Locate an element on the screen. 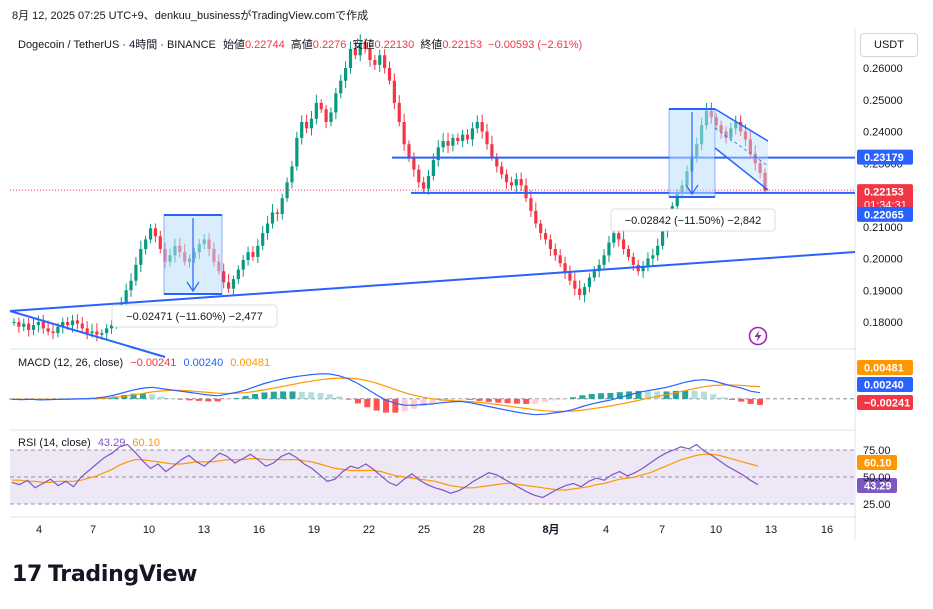 The height and width of the screenshot is (609, 933). measure-label: −0.02471 (−11.60%) −2,477 is located at coordinates (194, 316).